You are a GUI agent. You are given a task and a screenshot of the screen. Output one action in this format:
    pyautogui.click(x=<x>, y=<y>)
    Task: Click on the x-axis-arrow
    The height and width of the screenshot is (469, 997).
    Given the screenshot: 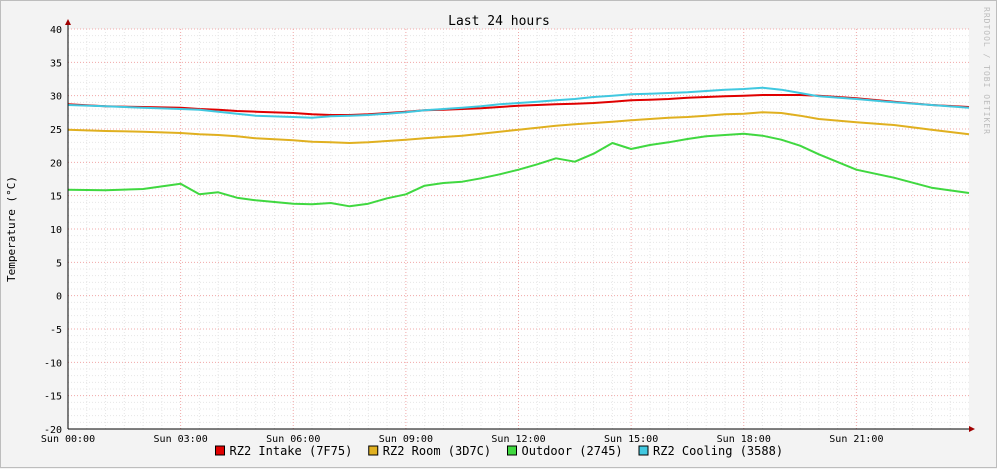 What is the action you would take?
    pyautogui.click(x=972, y=429)
    